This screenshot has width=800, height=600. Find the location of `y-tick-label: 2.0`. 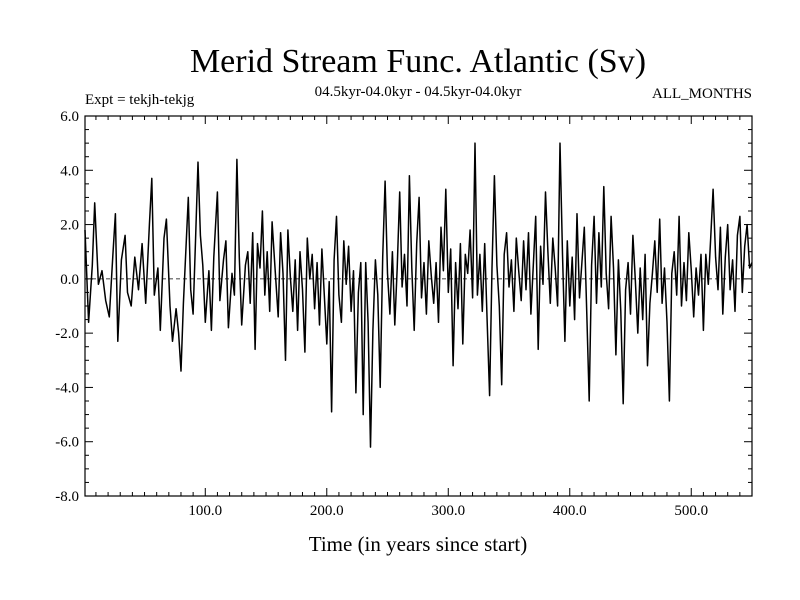

y-tick-label: 2.0 is located at coordinates (69, 226).